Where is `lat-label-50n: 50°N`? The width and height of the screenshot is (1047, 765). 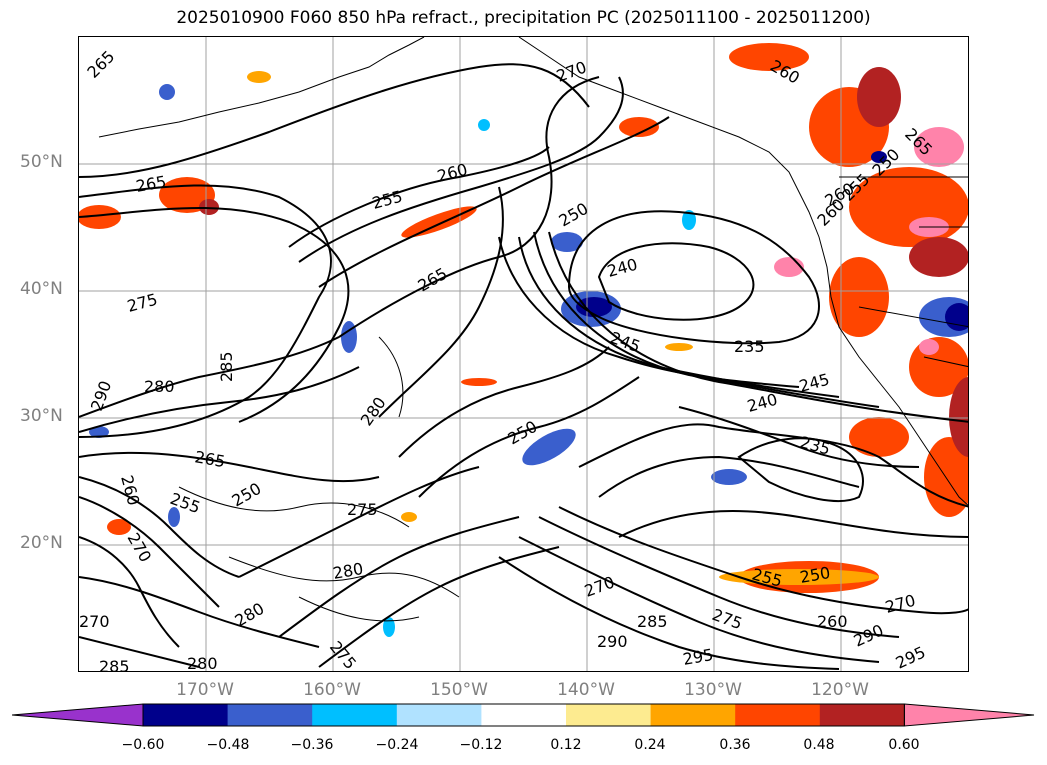 lat-label-50n: 50°N is located at coordinates (41, 162).